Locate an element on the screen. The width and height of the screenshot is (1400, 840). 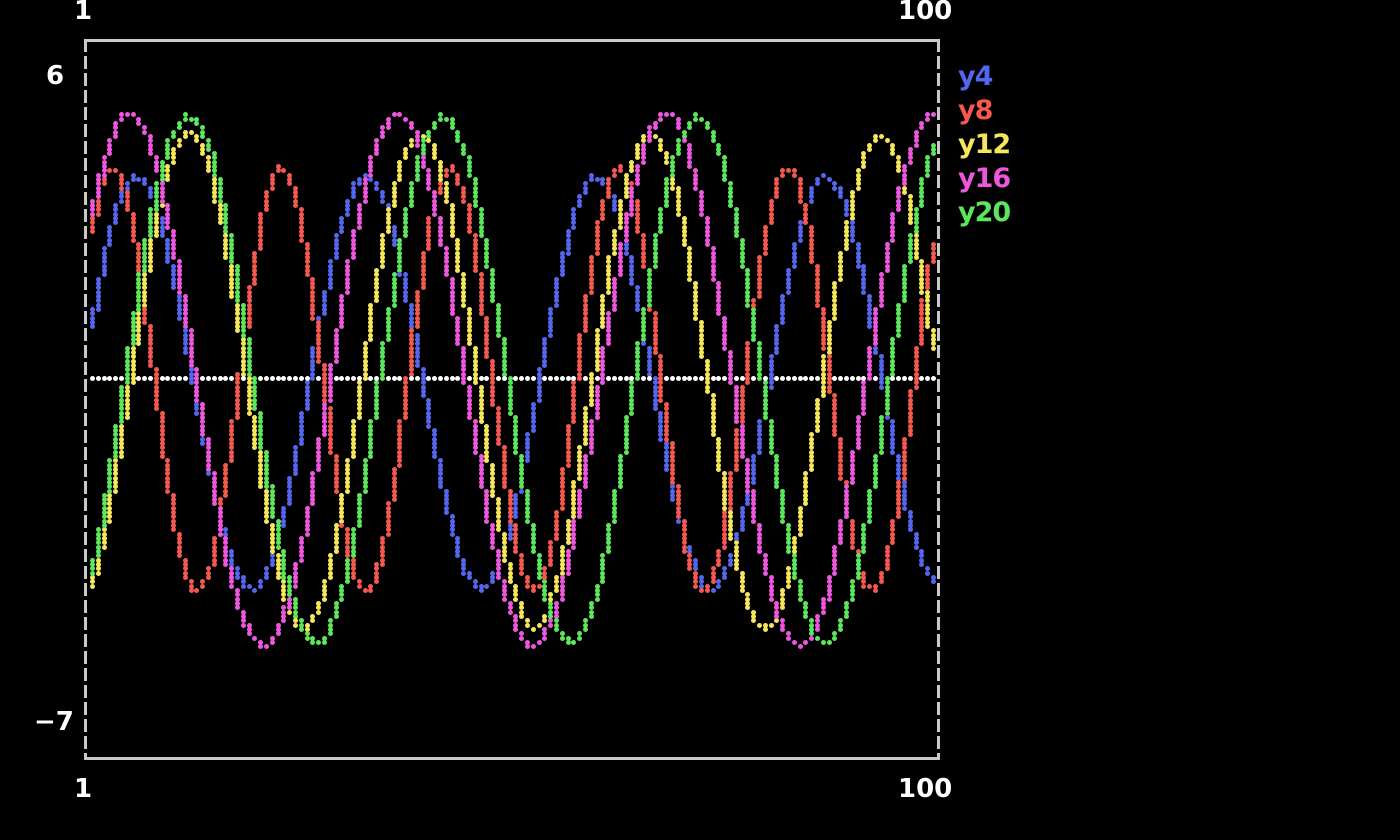
legend-item-y4: y4 is located at coordinates (984, 77).